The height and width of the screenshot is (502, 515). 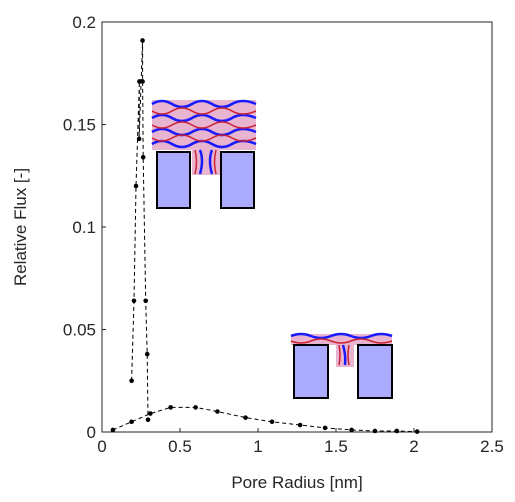 What do you see at coordinates (101, 446) in the screenshot?
I see `x-tick-label: 0` at bounding box center [101, 446].